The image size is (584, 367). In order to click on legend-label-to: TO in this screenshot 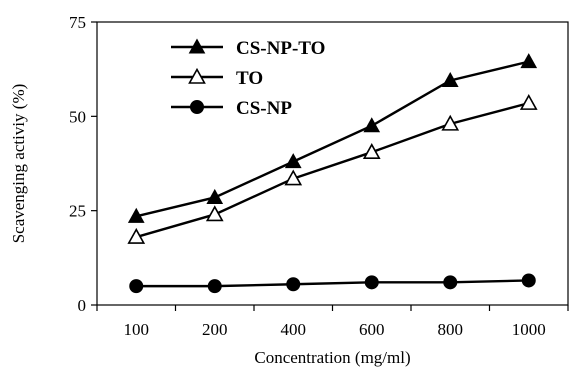, I will do `click(249, 78)`.